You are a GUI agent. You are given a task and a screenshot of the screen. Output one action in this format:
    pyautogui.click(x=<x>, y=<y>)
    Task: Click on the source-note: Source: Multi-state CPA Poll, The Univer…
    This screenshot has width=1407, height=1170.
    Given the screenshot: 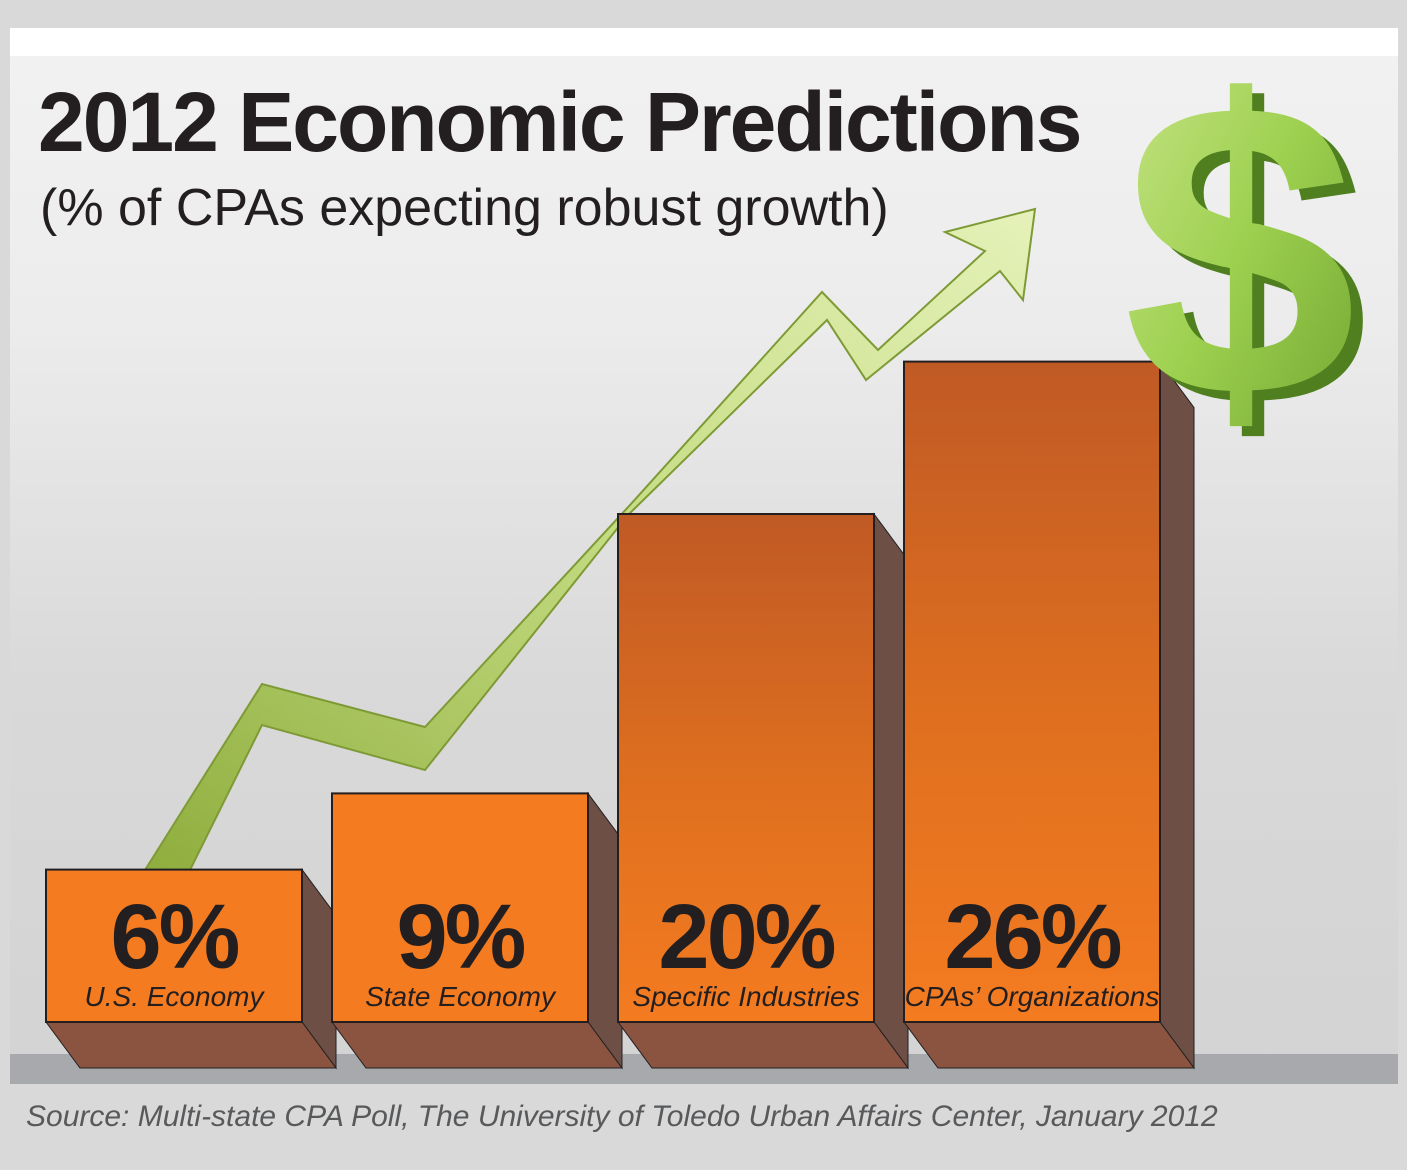 What is the action you would take?
    pyautogui.click(x=622, y=1116)
    